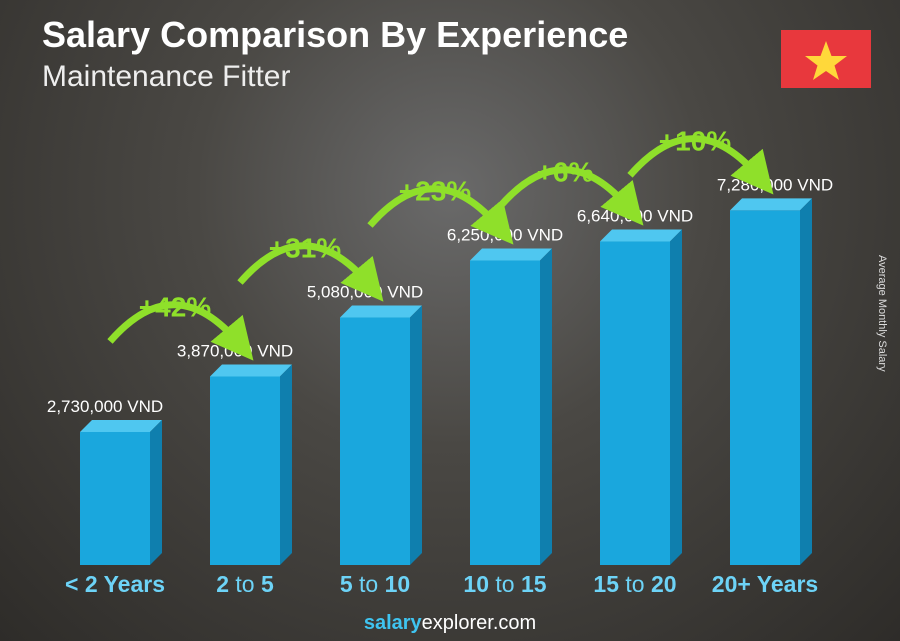  I want to click on vietnam-flag, so click(826, 59).